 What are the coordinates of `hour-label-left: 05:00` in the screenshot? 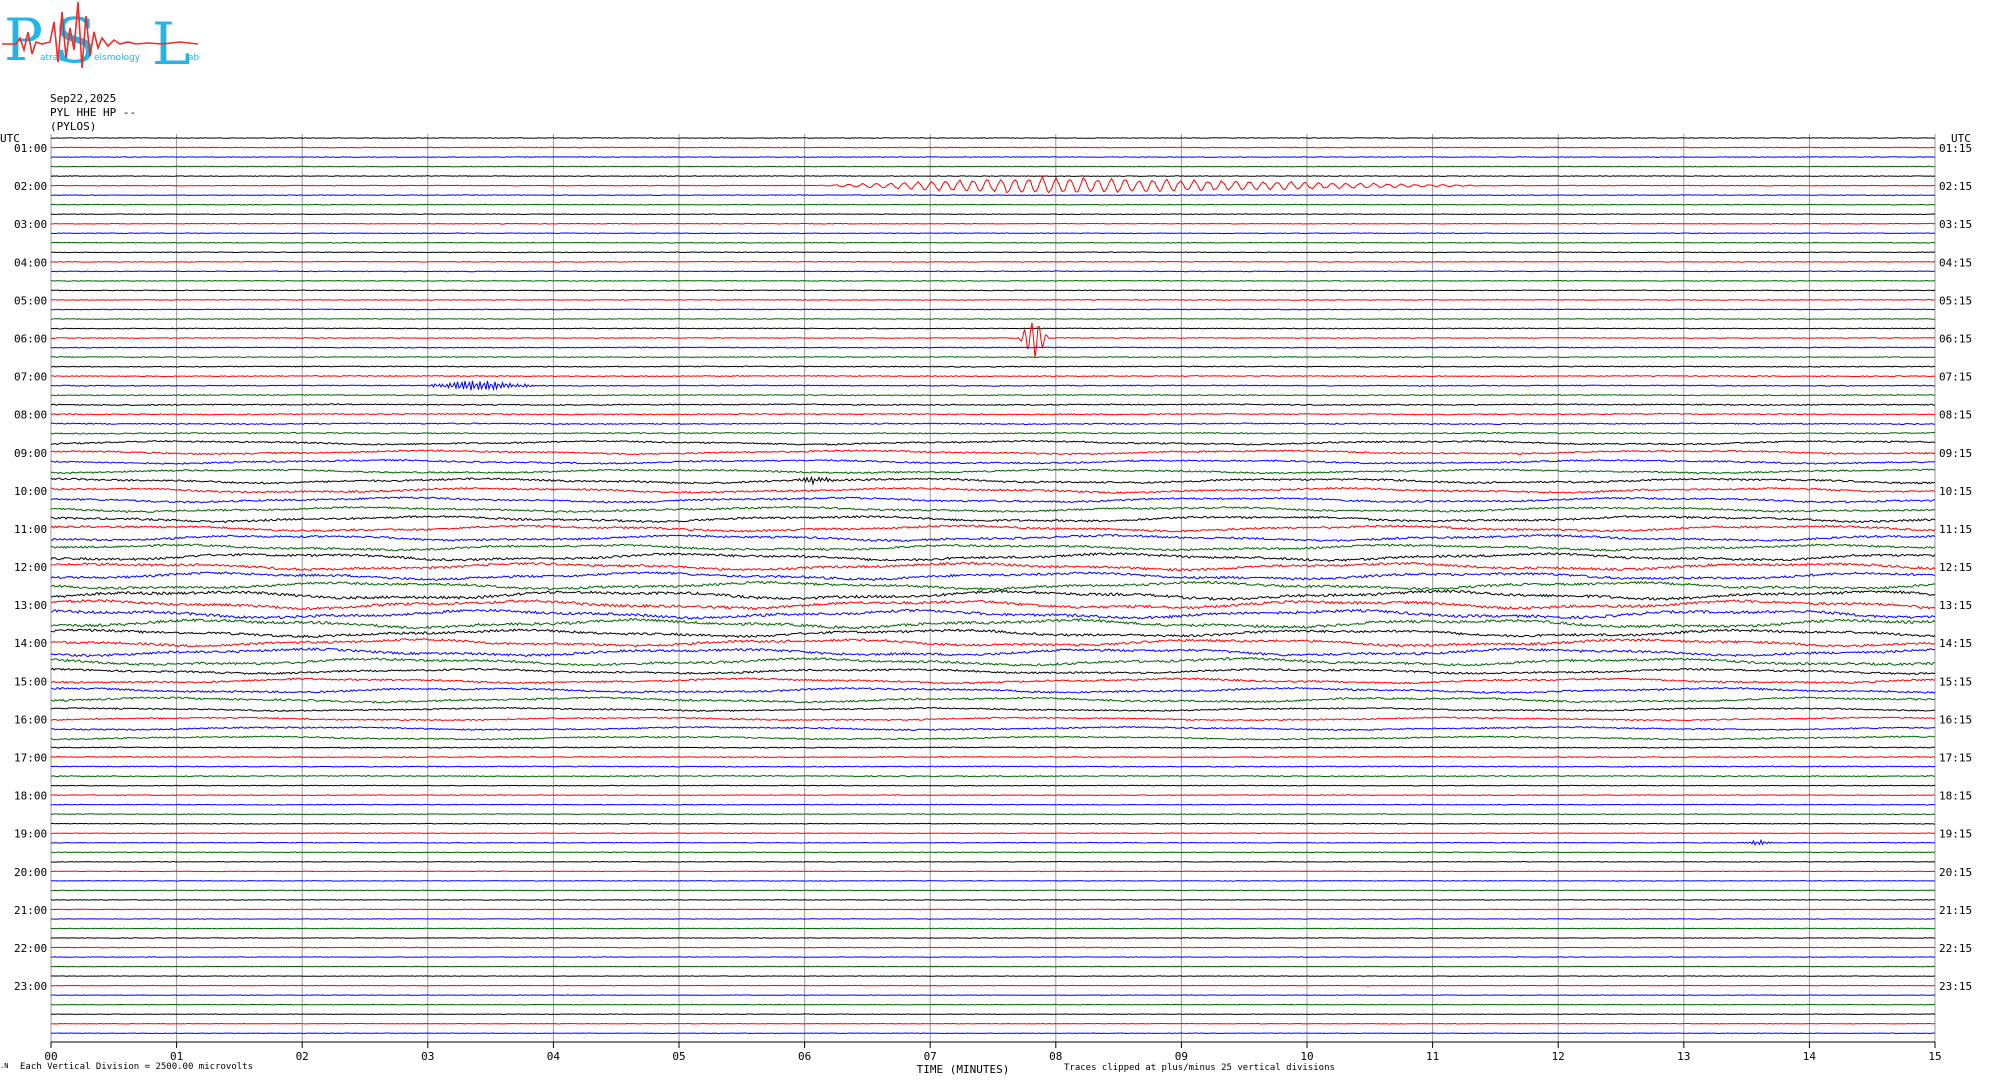 It's located at (30, 300).